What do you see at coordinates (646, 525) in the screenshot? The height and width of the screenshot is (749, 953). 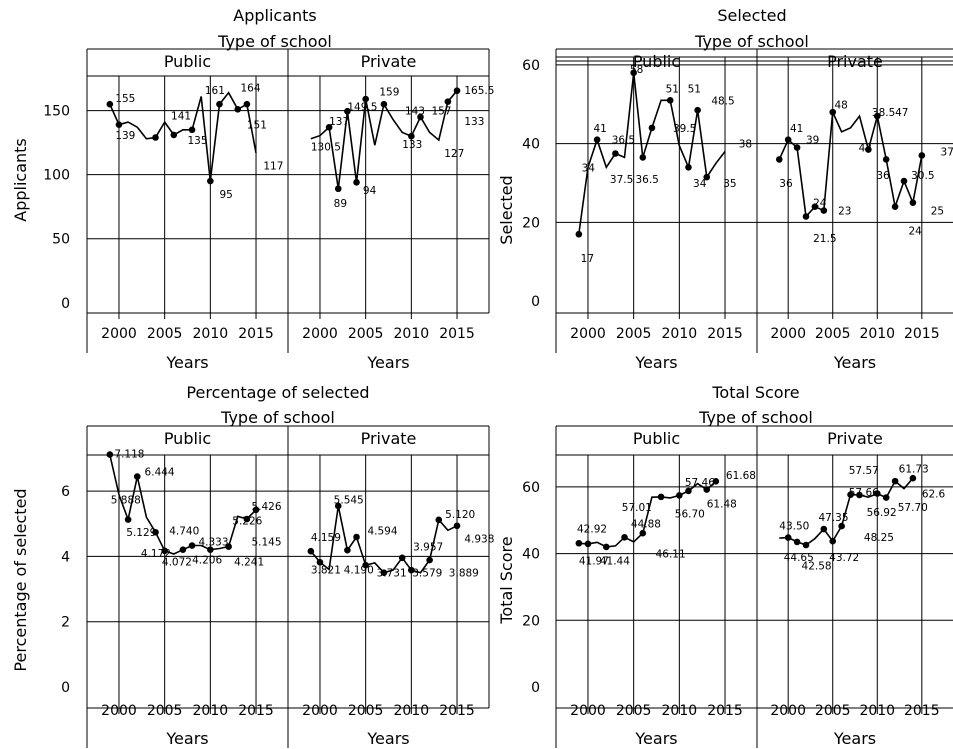 I see `data-label: 44.88` at bounding box center [646, 525].